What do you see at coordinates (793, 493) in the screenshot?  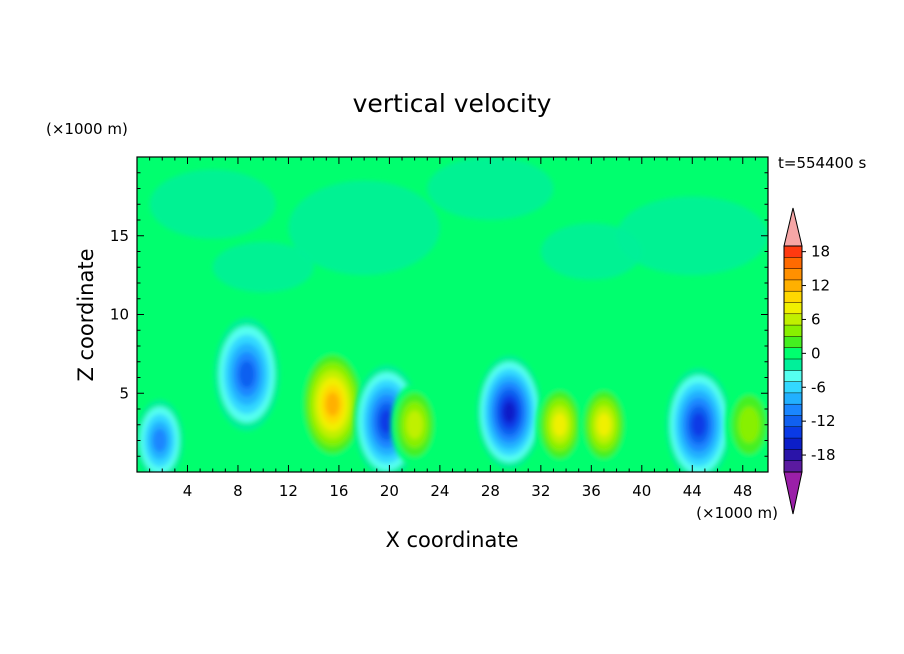 I see `colorbar-extend-min` at bounding box center [793, 493].